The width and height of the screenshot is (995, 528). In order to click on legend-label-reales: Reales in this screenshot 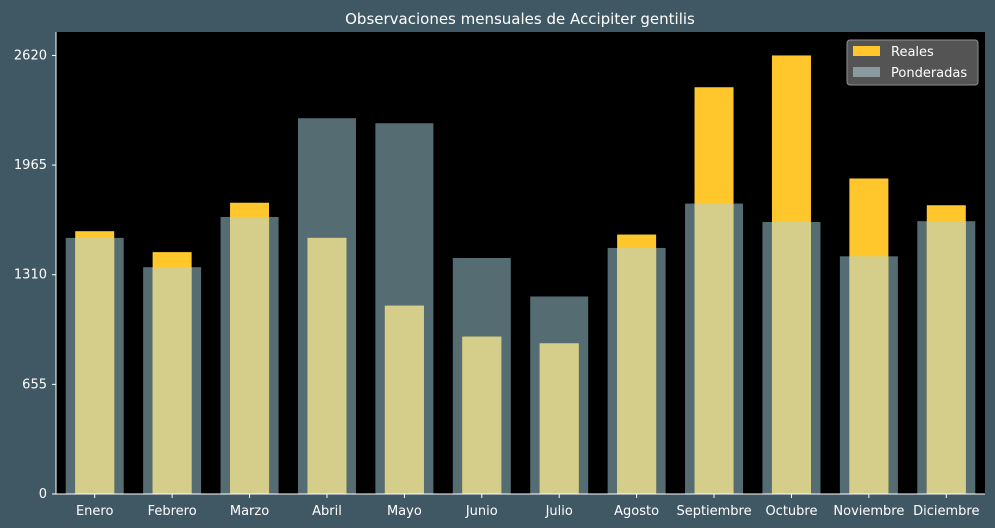, I will do `click(912, 52)`.